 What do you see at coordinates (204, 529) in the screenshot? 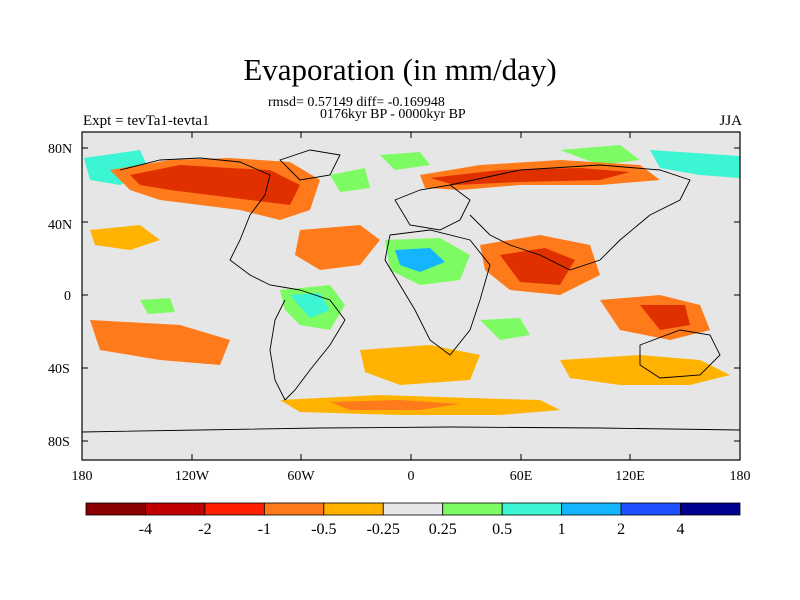
I see `colorbar-label: -2` at bounding box center [204, 529].